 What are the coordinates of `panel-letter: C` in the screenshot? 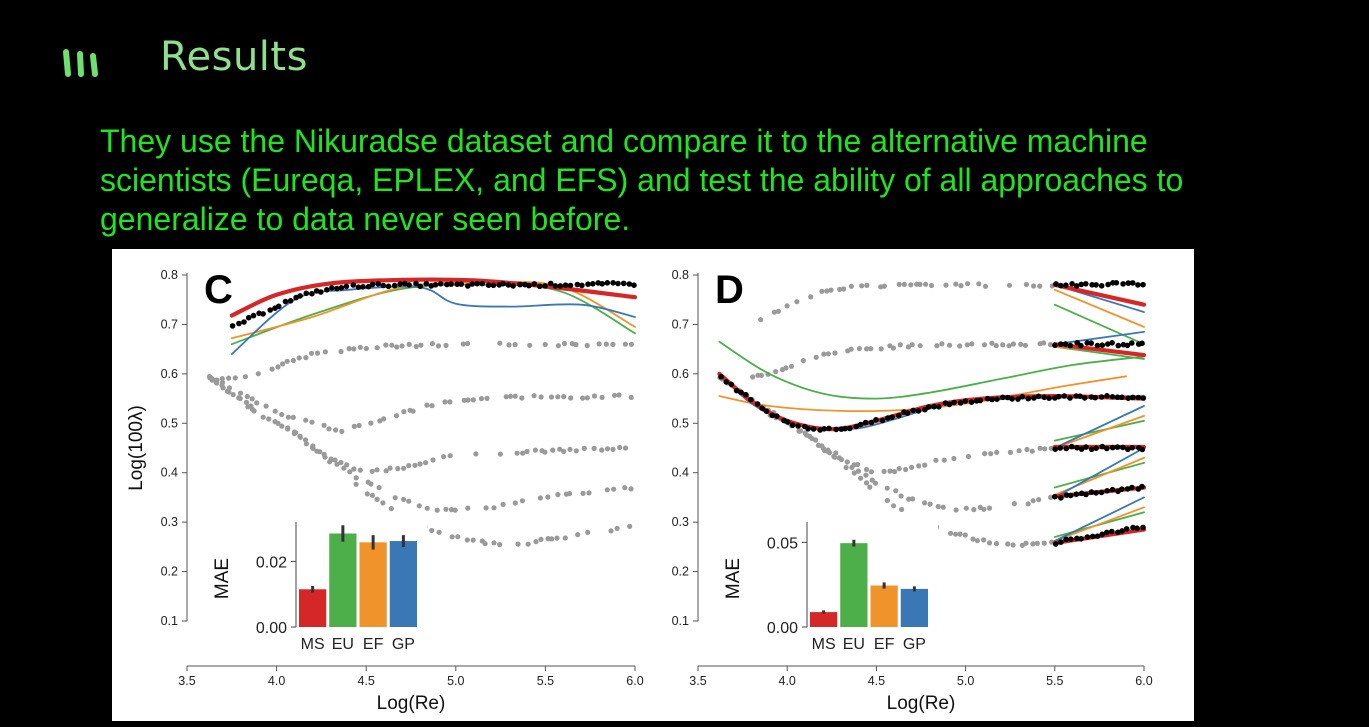 It's located at (218, 290).